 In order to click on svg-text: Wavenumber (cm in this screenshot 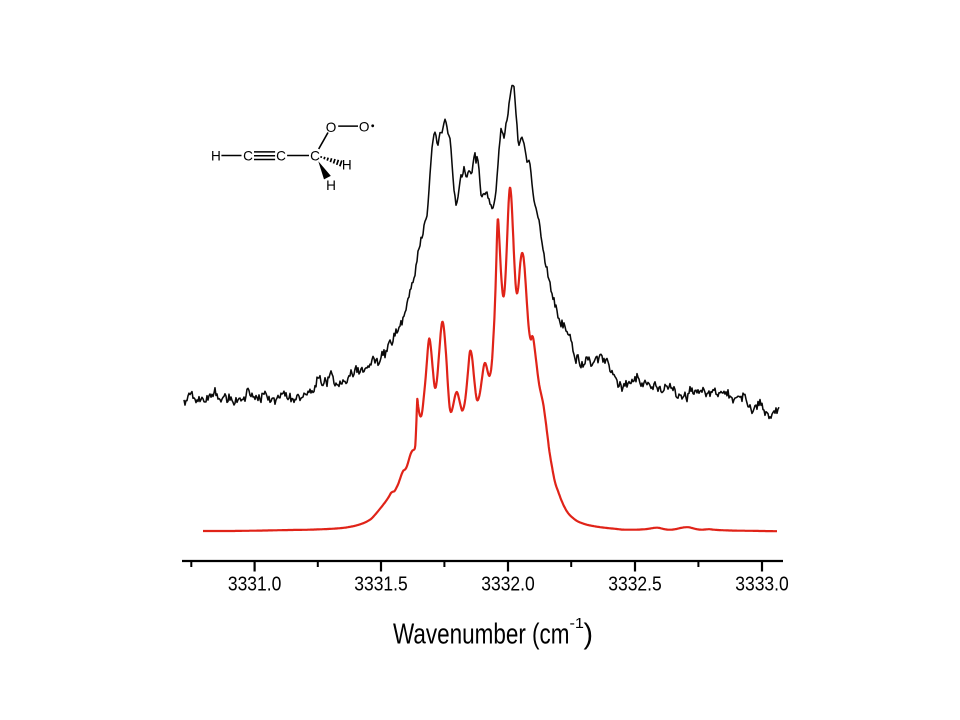, I will do `click(481, 635)`.